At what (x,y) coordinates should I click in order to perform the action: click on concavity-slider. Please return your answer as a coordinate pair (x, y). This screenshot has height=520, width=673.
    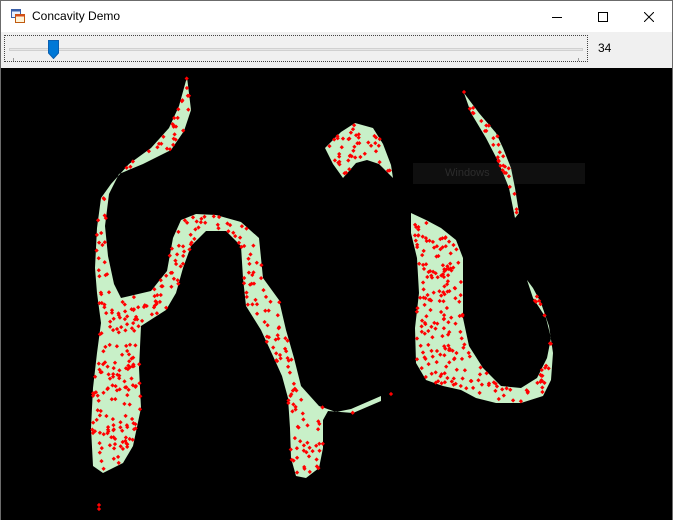
    Looking at the image, I should click on (296, 48).